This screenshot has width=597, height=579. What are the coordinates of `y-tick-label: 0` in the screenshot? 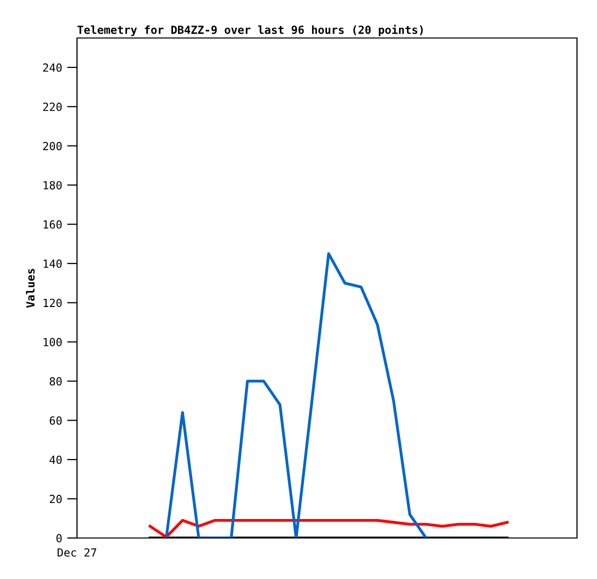 It's located at (59, 538).